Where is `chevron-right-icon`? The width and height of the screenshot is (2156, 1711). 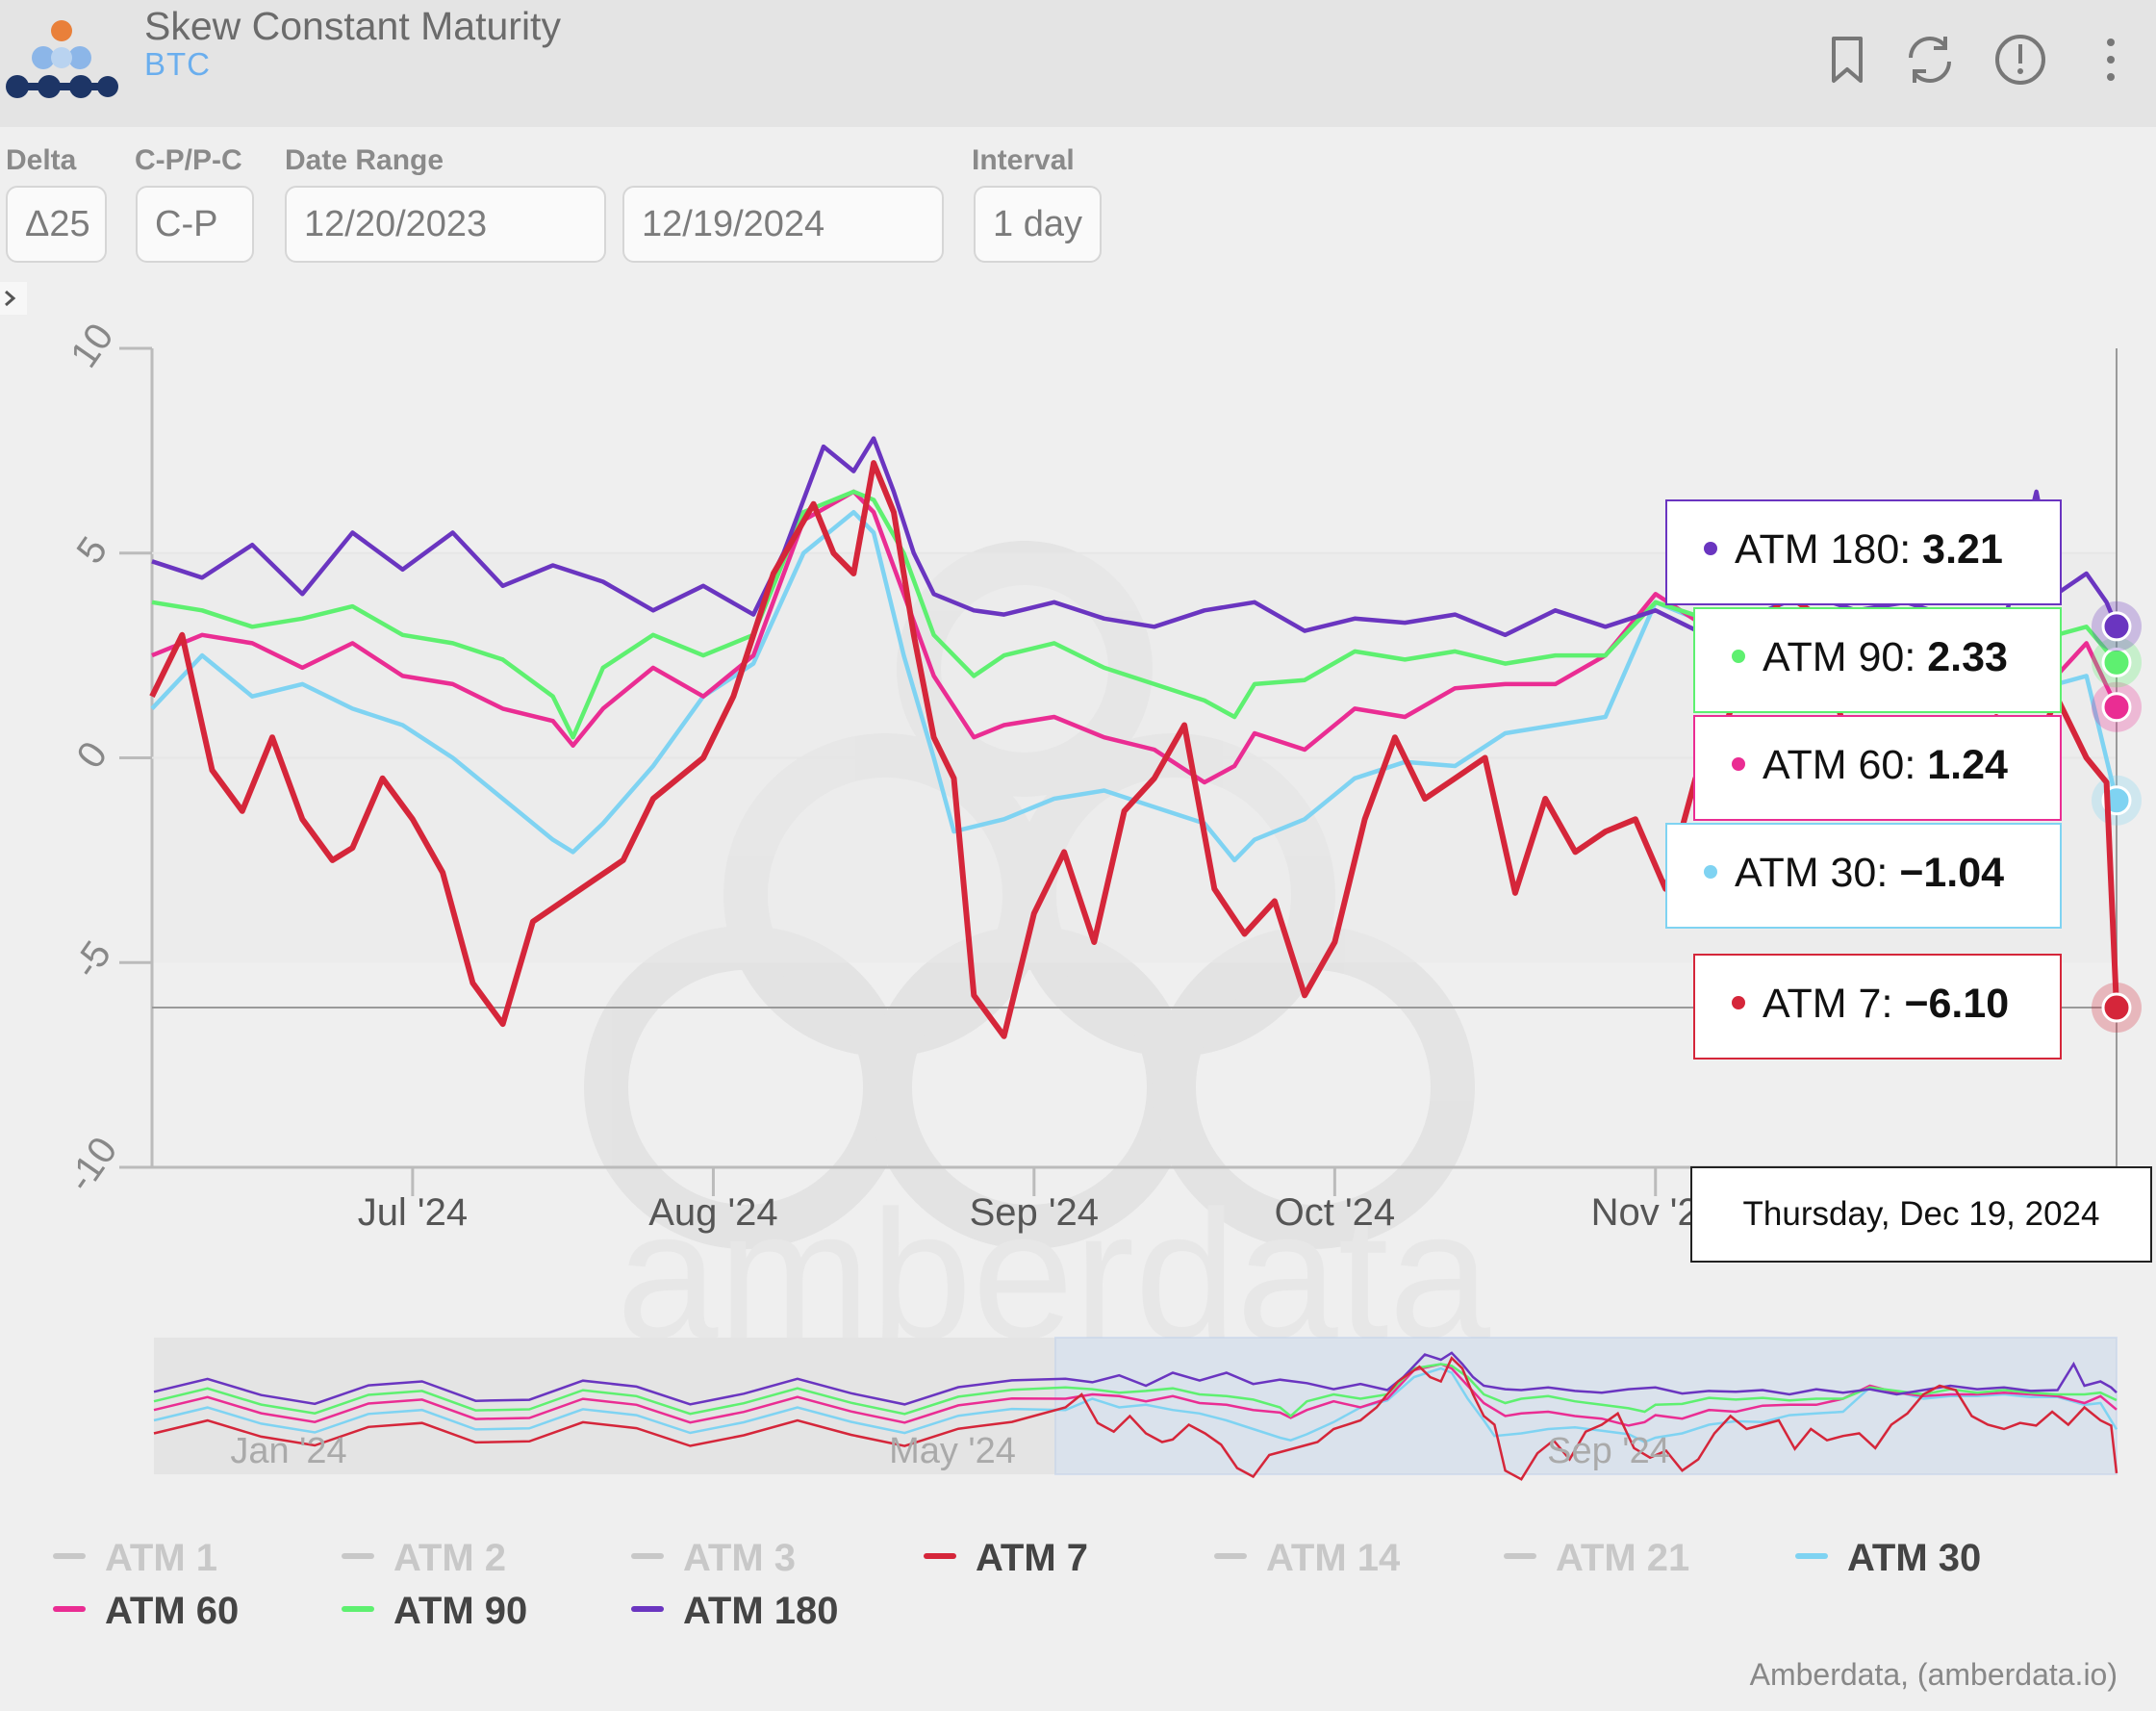 chevron-right-icon is located at coordinates (10, 298).